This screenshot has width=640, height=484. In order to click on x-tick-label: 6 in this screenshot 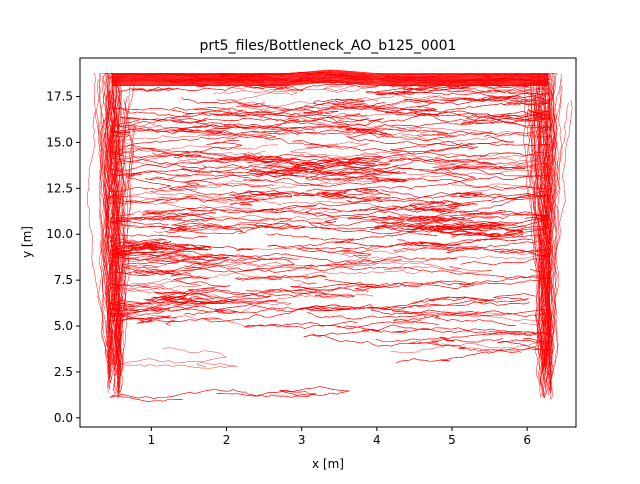, I will do `click(527, 440)`.